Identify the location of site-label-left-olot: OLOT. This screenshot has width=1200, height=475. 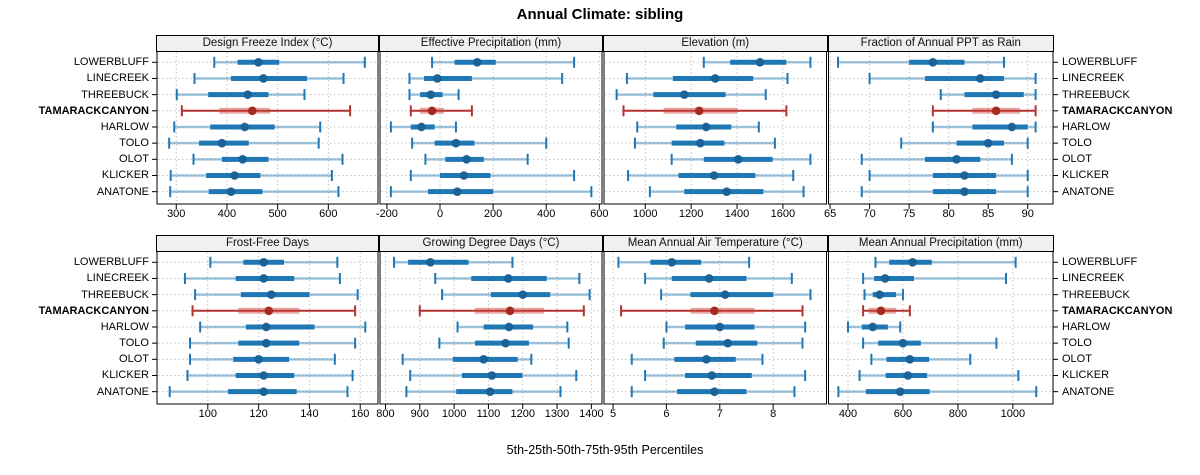
(134, 359).